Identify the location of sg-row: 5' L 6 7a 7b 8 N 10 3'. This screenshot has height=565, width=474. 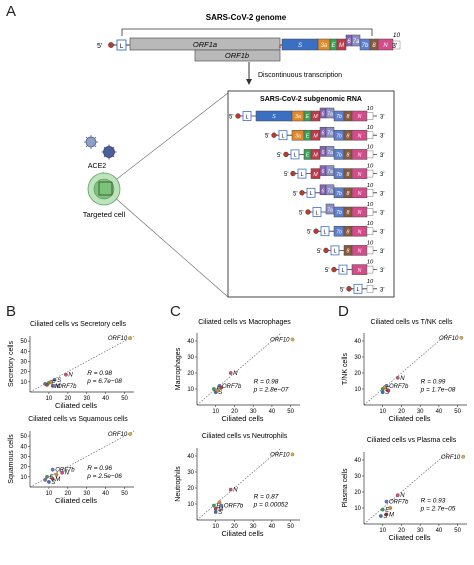
(338, 191).